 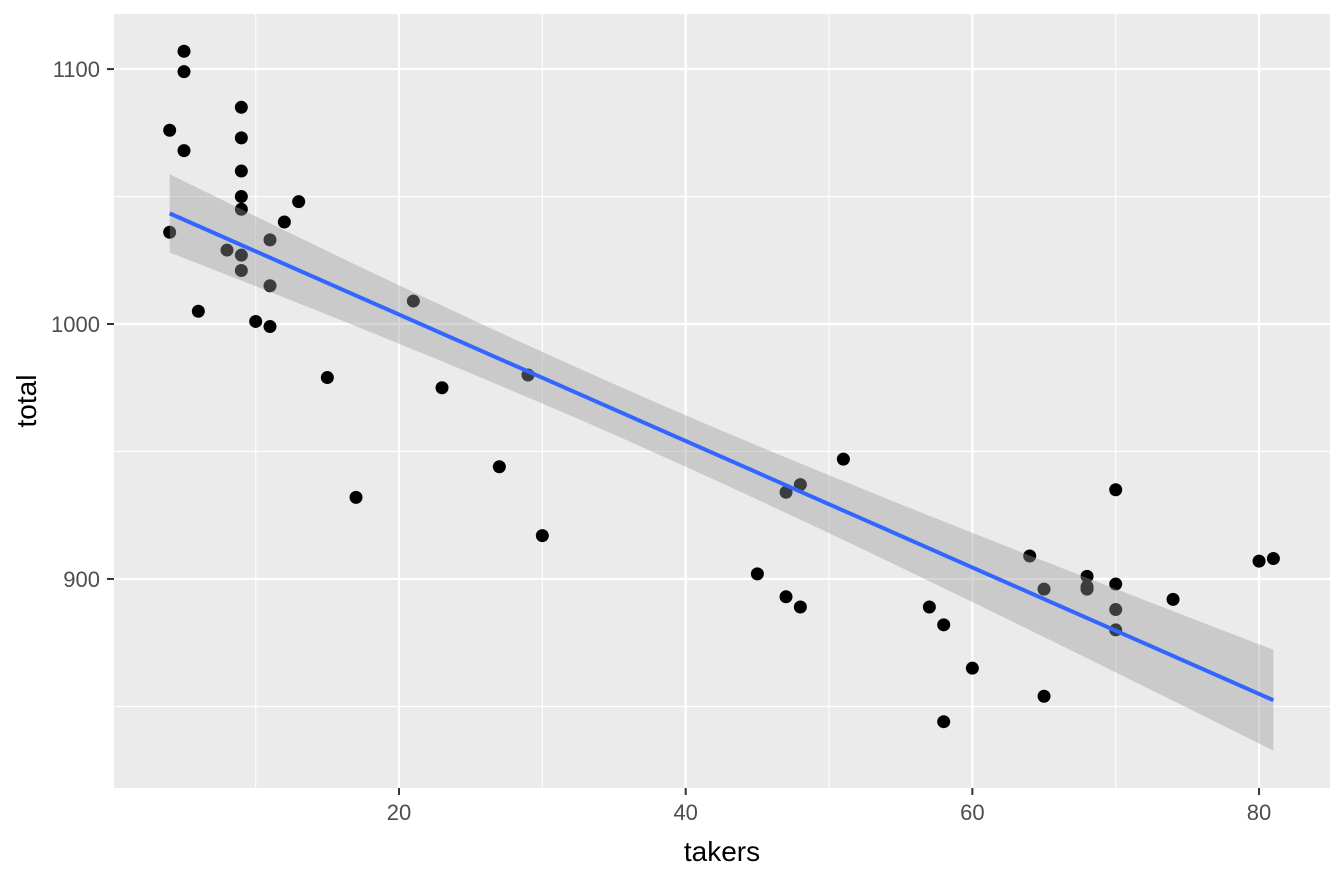 I want to click on x-tick-label: 80, so click(x=1259, y=812).